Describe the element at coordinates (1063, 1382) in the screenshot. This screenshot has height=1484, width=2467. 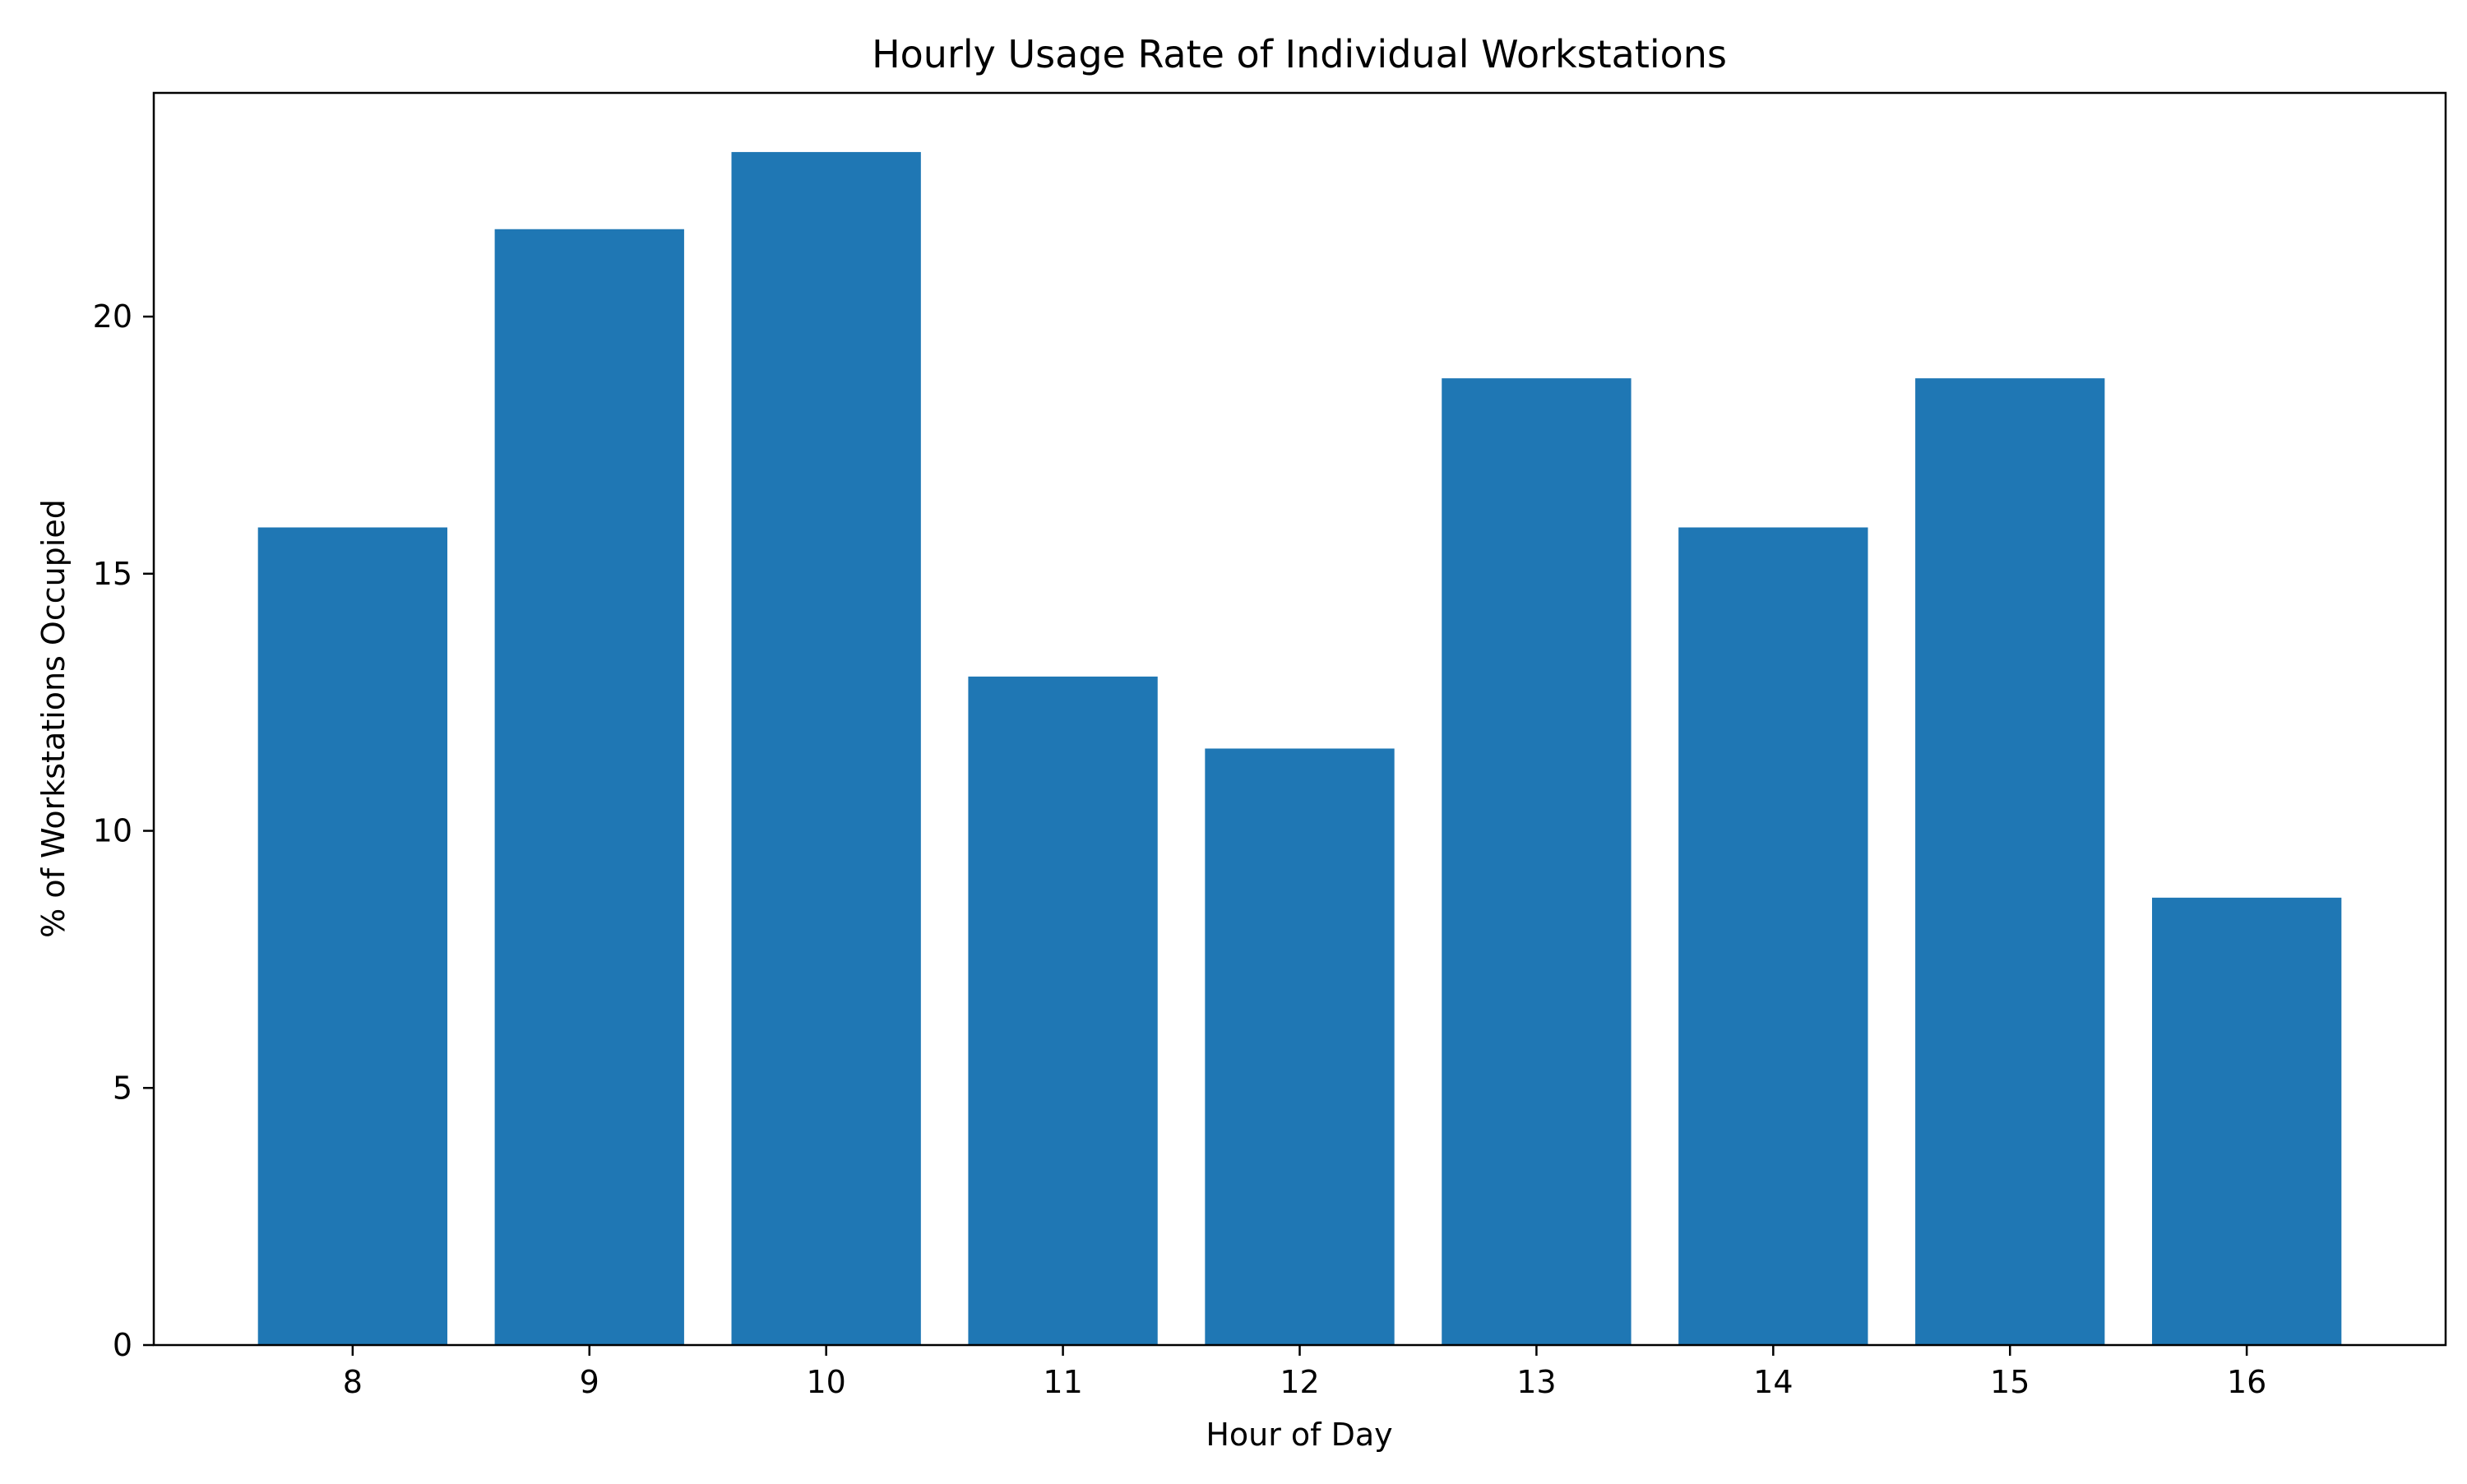
I see `x-tick-label: 11` at that location.